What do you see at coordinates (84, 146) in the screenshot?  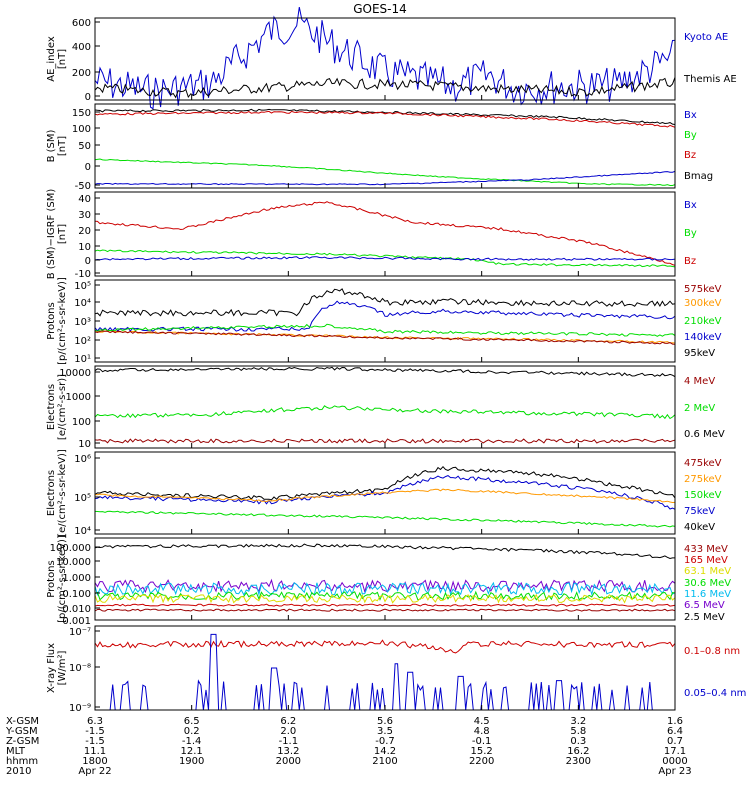 I see `y-tick-label: 50` at bounding box center [84, 146].